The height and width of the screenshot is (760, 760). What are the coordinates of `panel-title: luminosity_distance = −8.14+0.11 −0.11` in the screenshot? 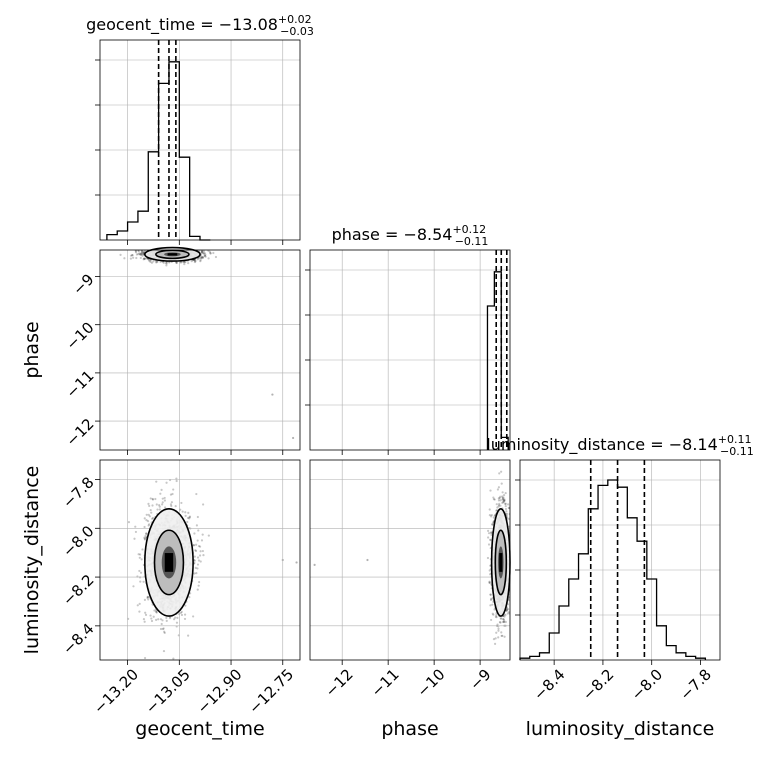 It's located at (619, 445).